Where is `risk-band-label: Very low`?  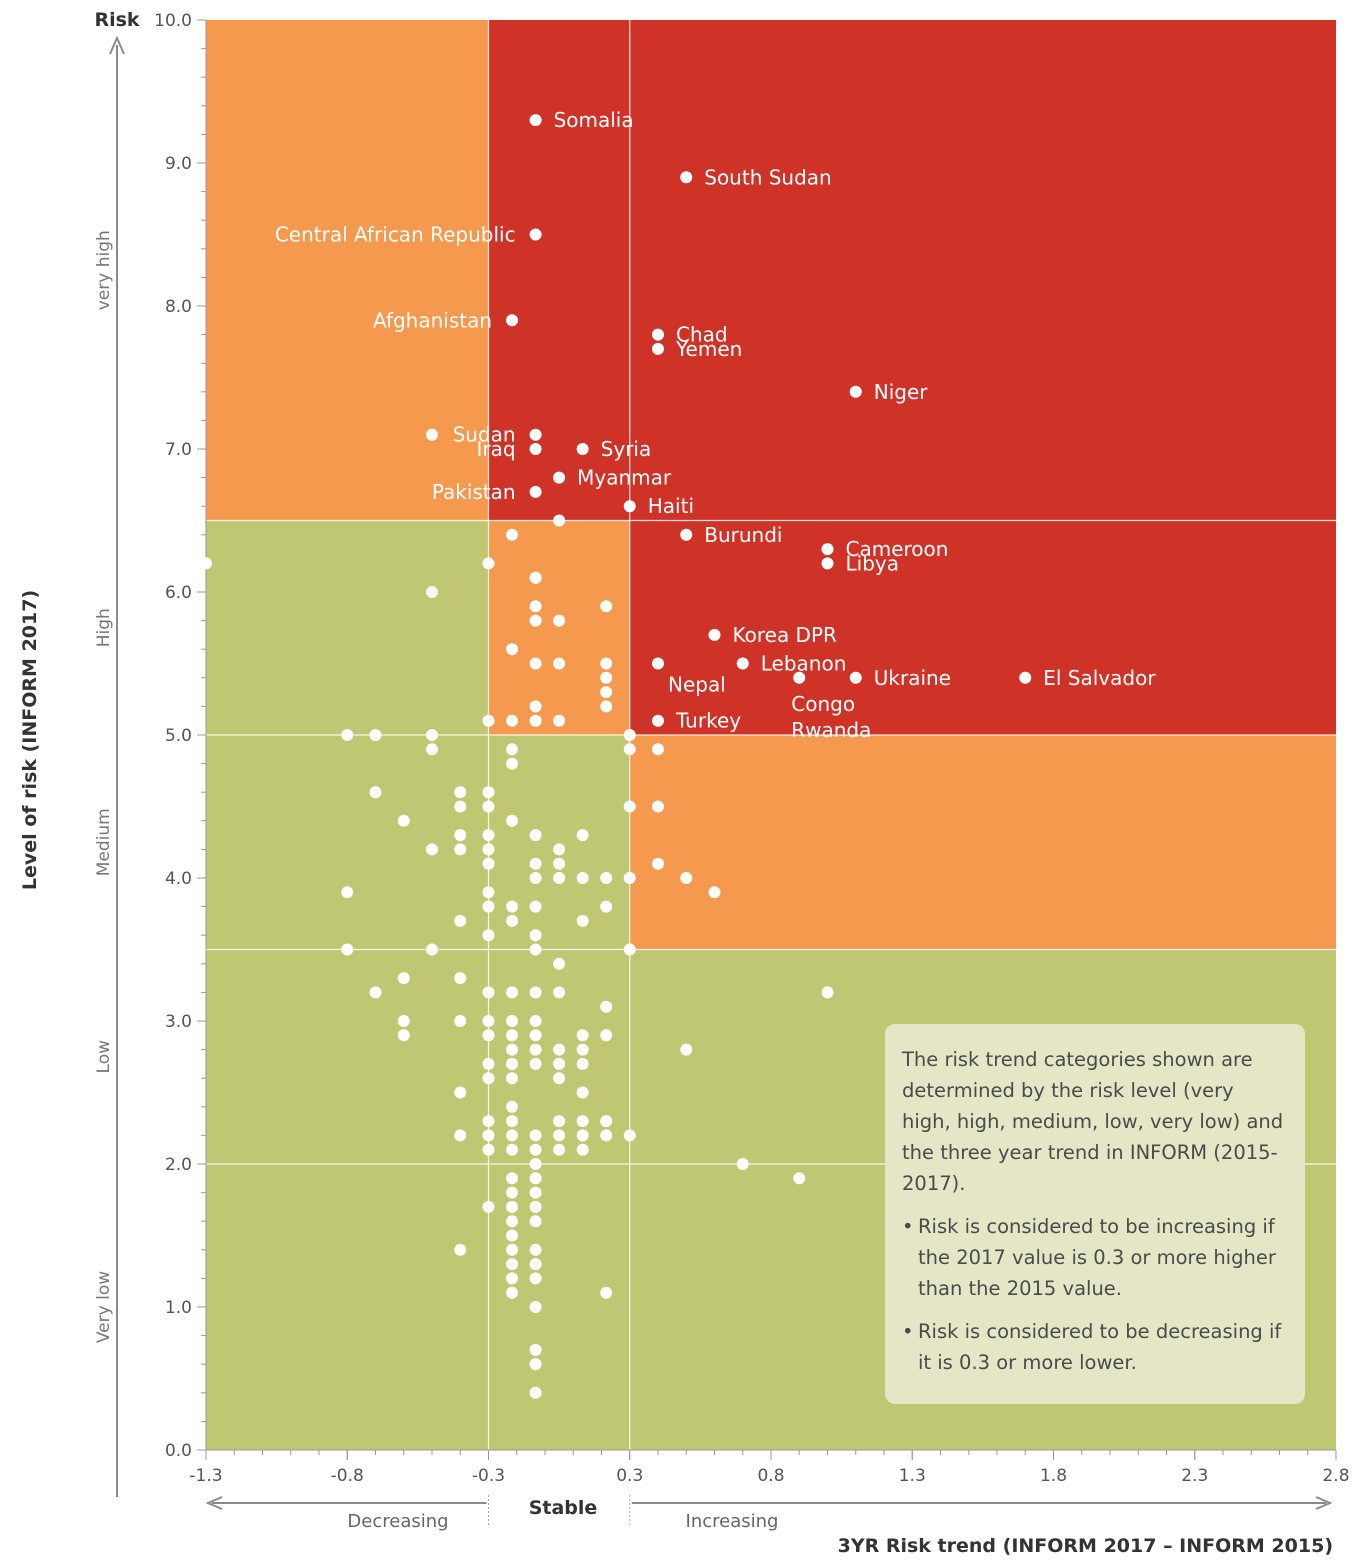 risk-band-label: Very low is located at coordinates (104, 1307).